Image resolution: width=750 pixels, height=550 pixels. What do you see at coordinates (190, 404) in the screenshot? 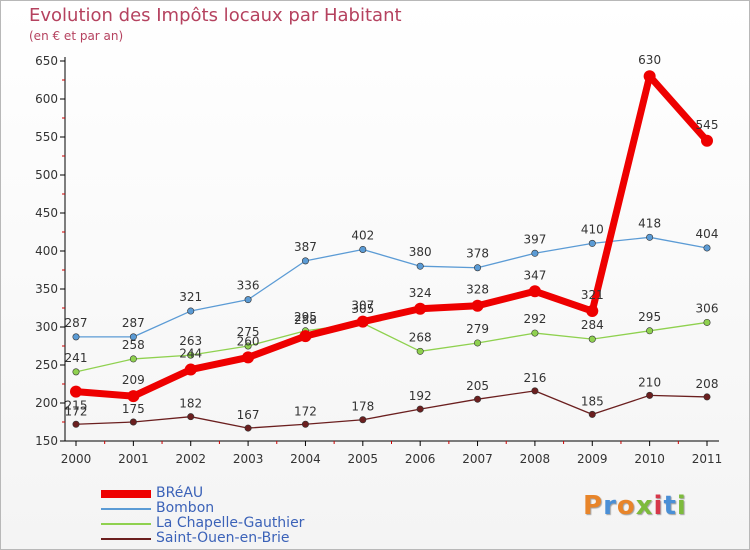
I see `data-label: 182` at bounding box center [190, 404].